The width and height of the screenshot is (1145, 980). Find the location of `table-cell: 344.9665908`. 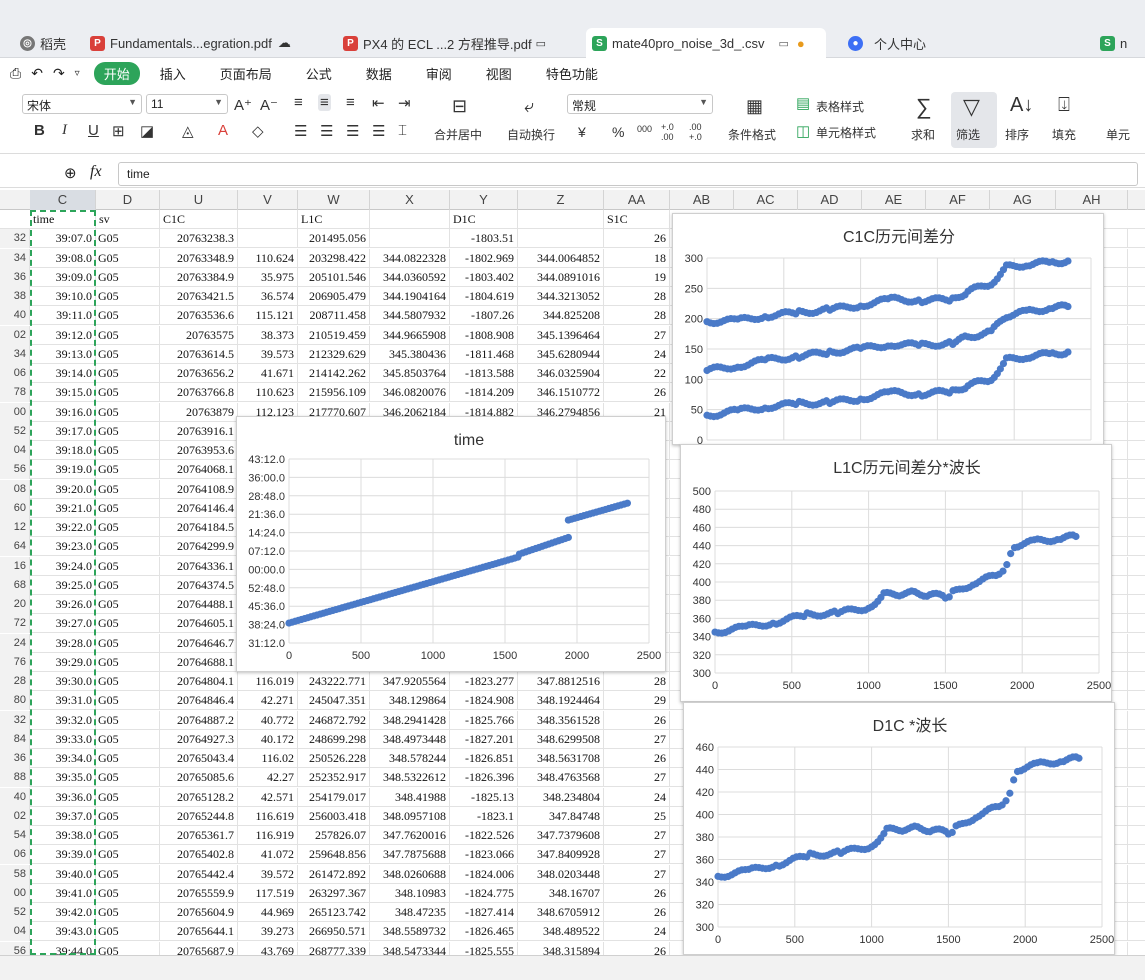

table-cell: 344.9665908 is located at coordinates (410, 335).